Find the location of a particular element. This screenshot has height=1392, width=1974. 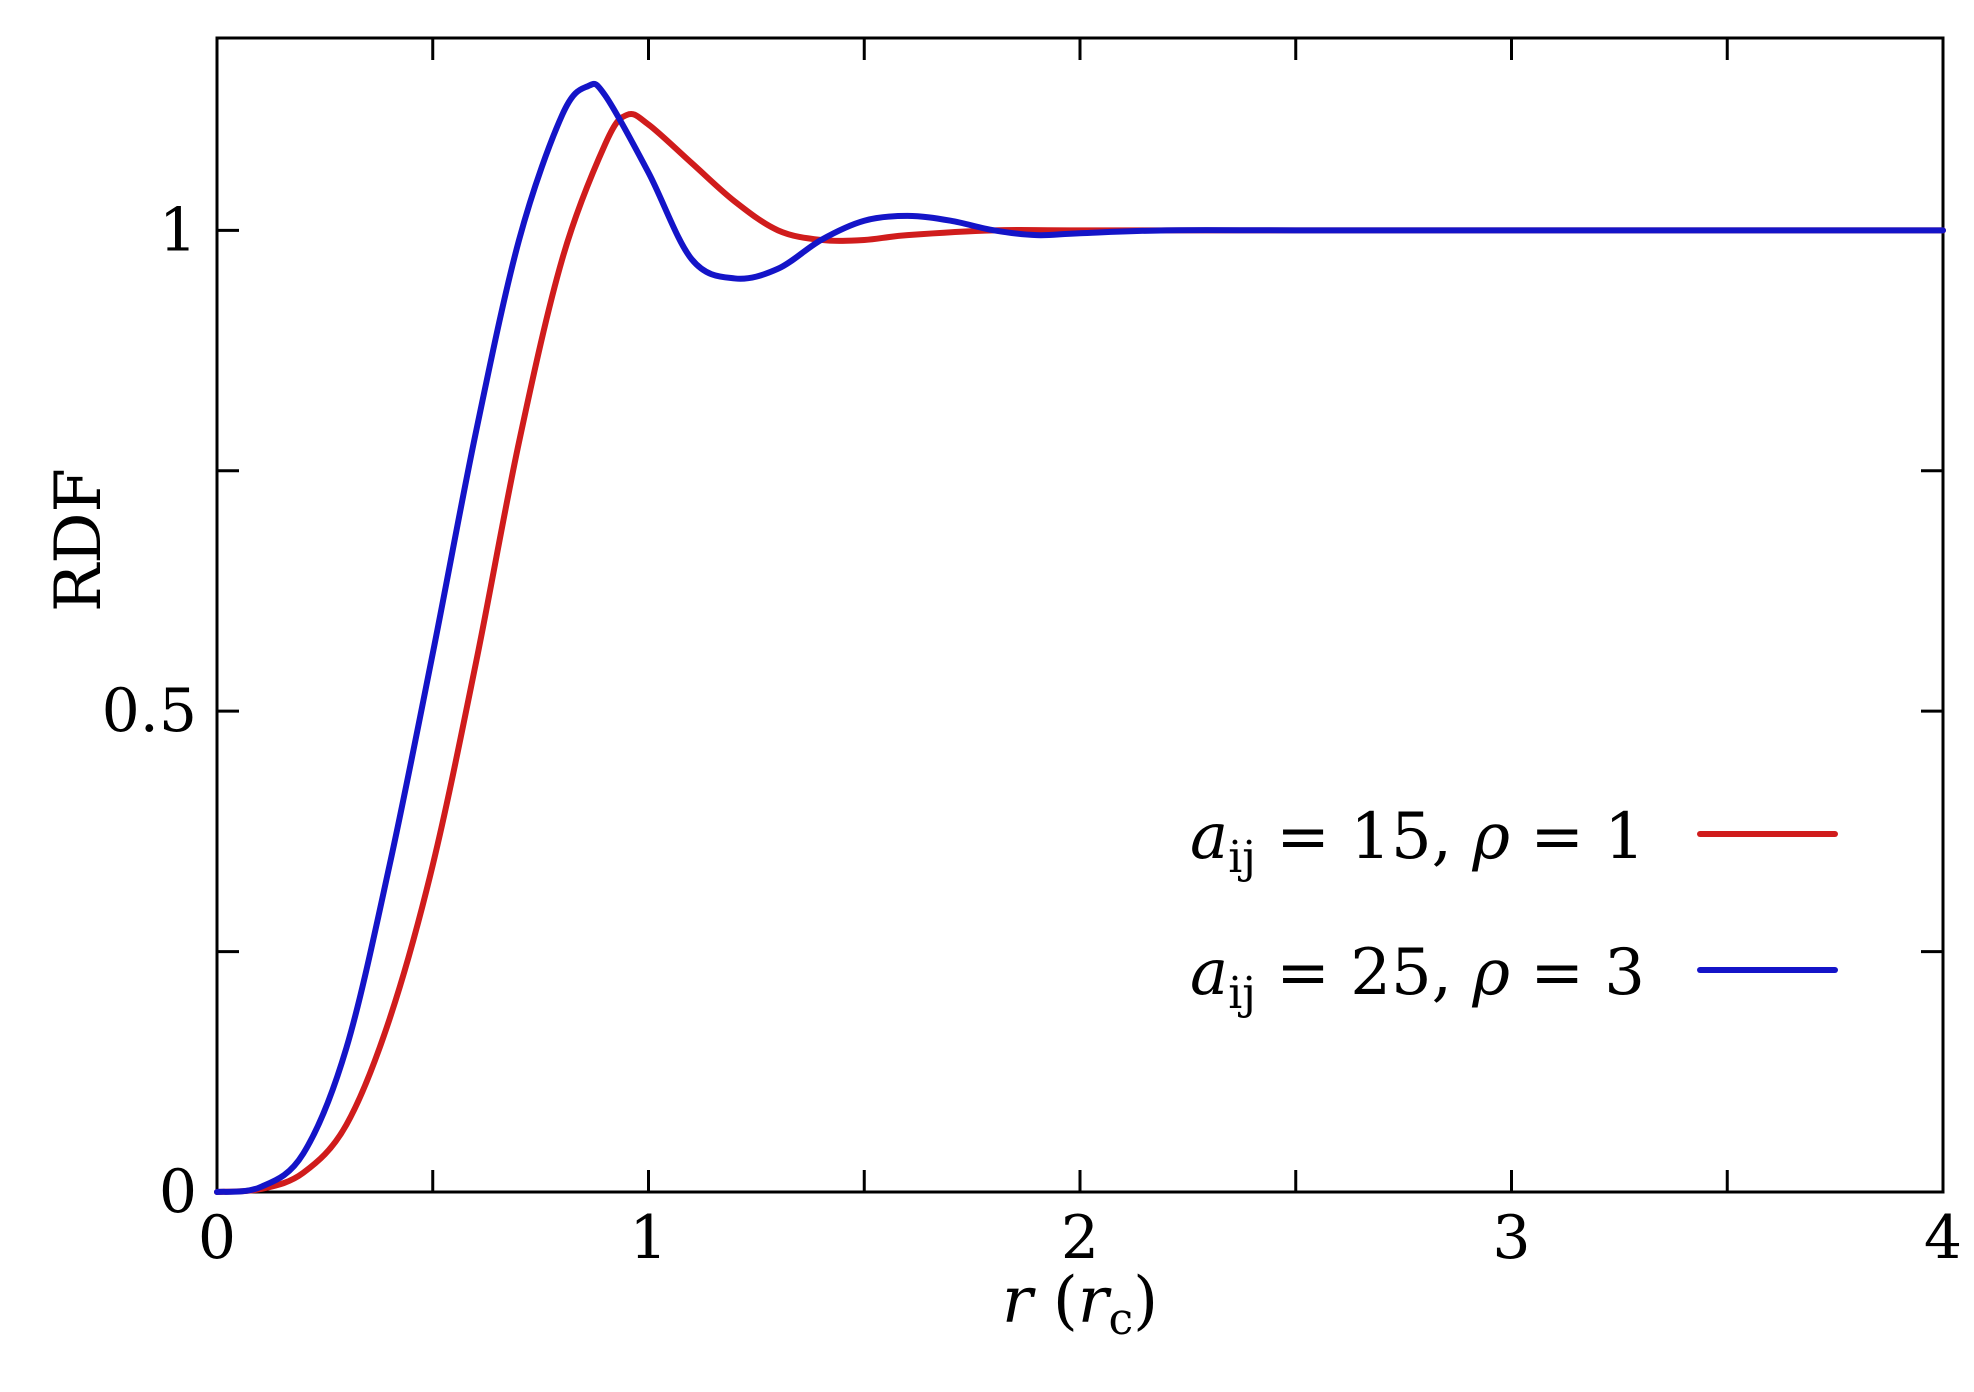

x-tick-label: 2 is located at coordinates (1080, 1238).